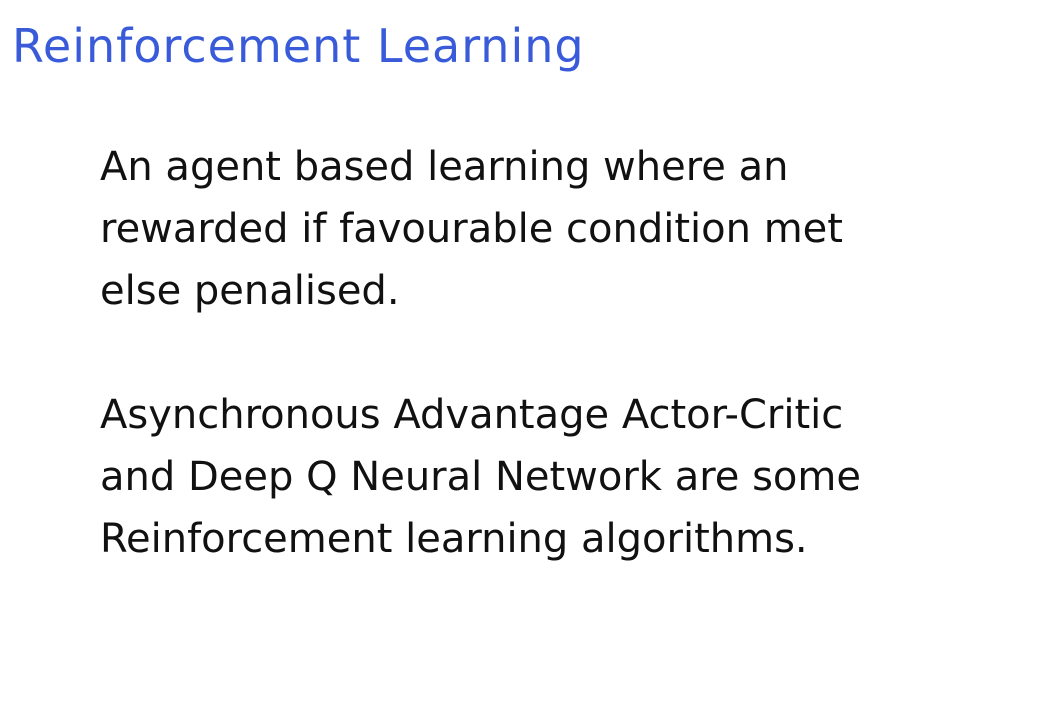 The image size is (1048, 704). Describe the element at coordinates (444, 167) in the screenshot. I see `paragraph-line: An agent based learning where an` at that location.